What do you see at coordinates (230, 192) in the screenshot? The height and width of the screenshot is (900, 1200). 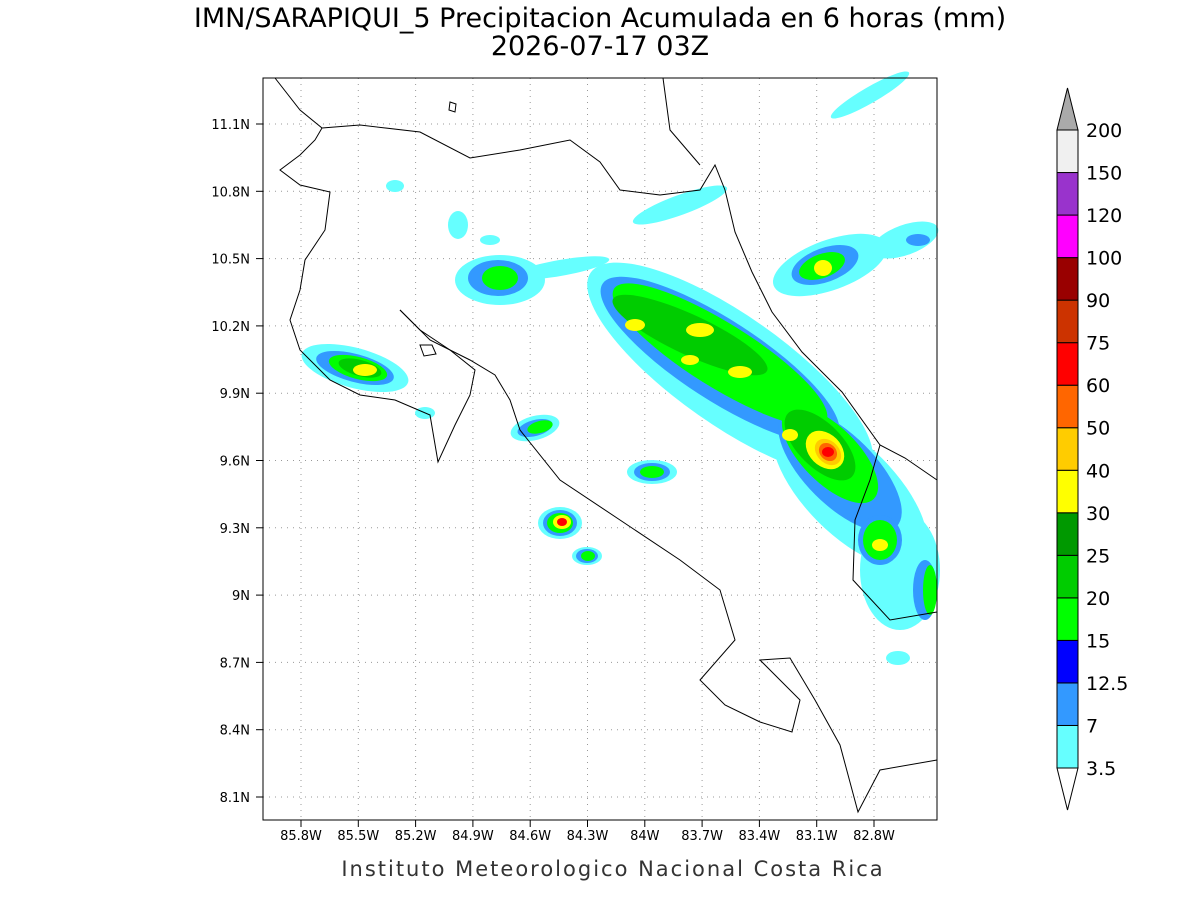 I see `lat-tick-label: 10.8N` at bounding box center [230, 192].